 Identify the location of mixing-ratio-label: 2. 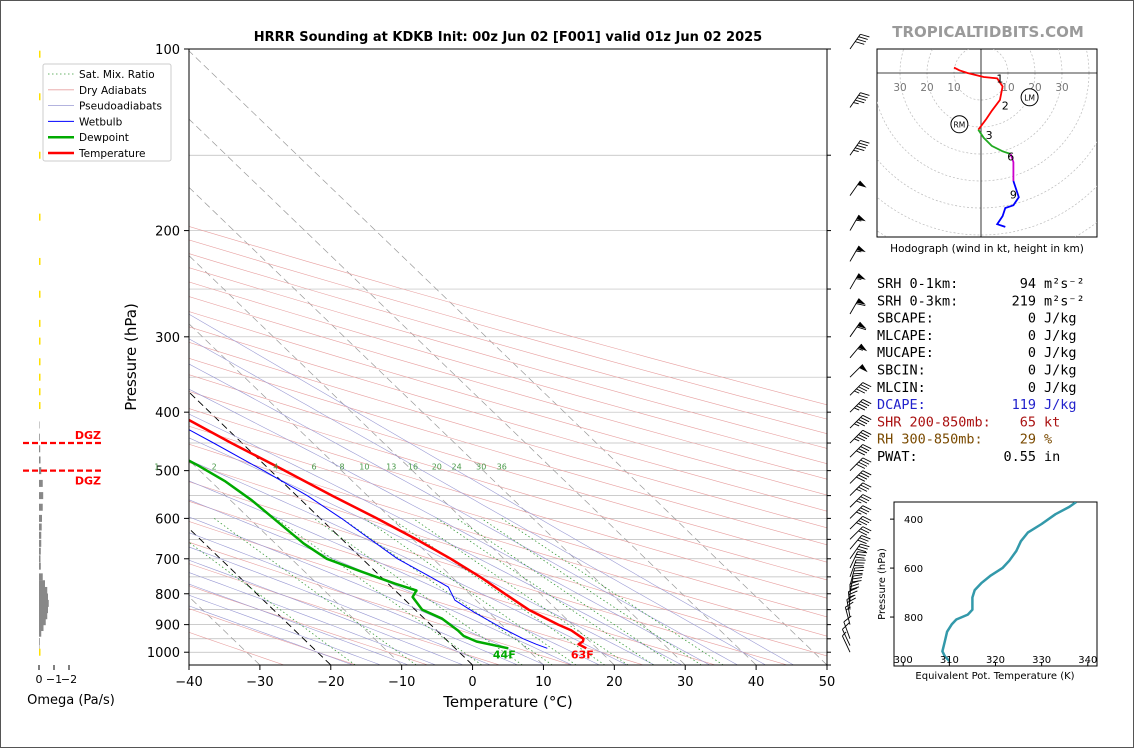
(214, 467).